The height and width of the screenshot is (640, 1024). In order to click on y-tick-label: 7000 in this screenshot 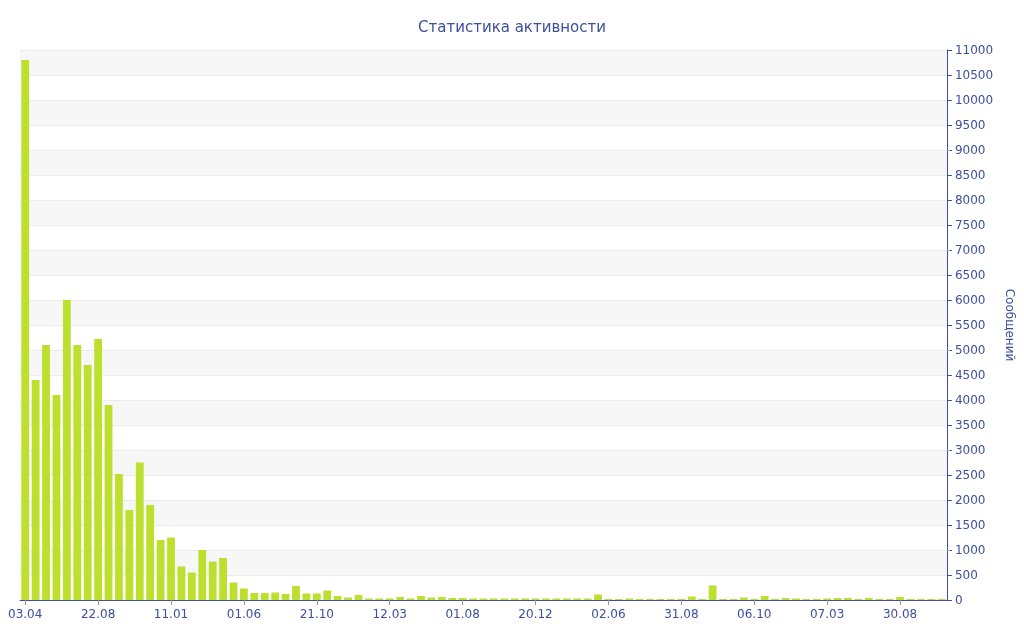, I will do `click(970, 250)`.